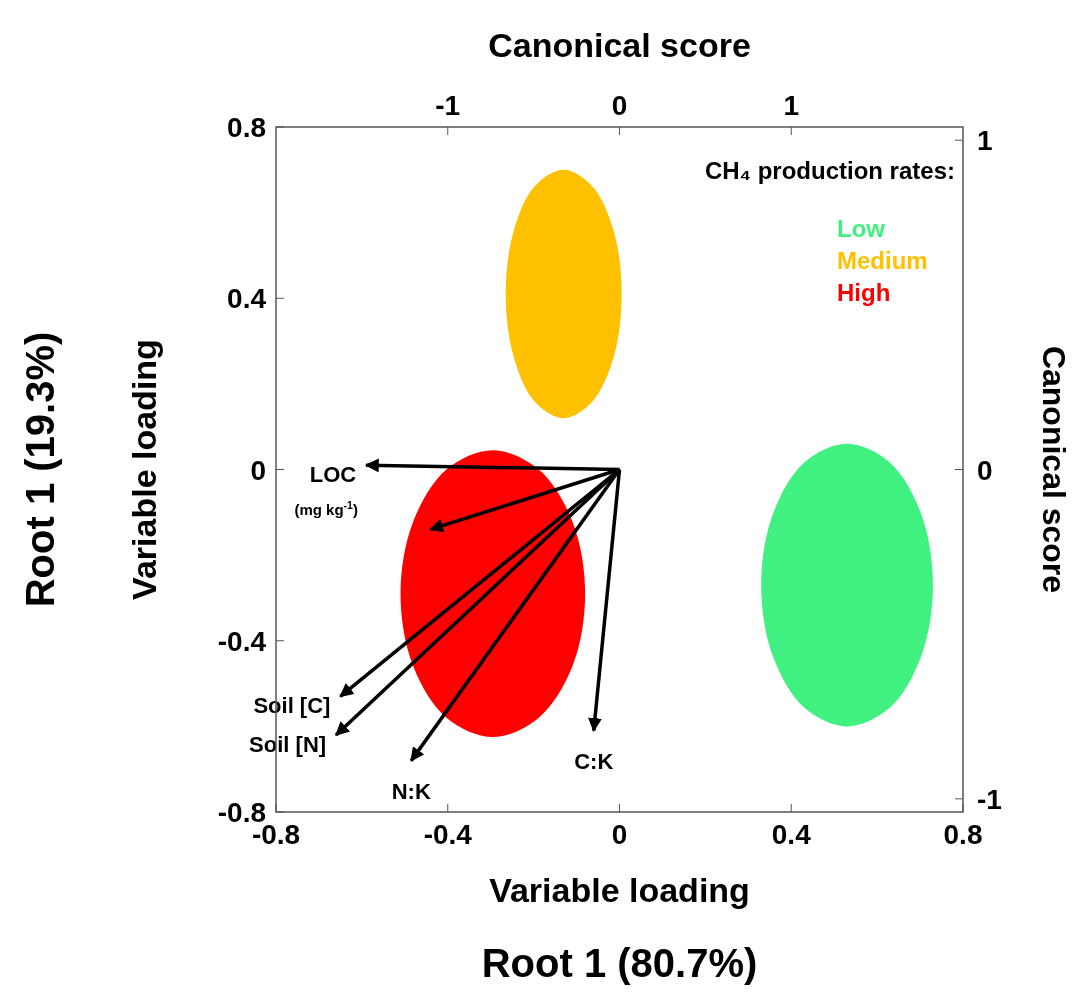  Describe the element at coordinates (619, 45) in the screenshot. I see `x2-axis-title: Canonical score` at that location.